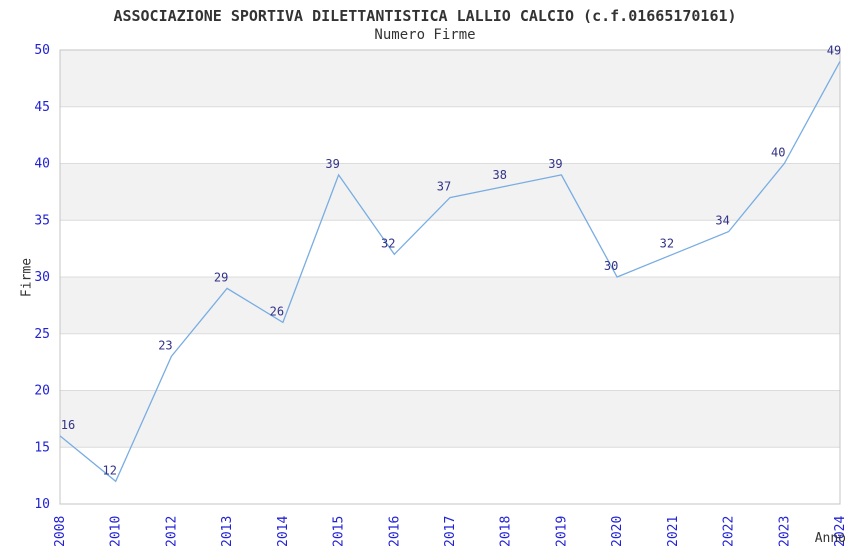 This screenshot has width=850, height=550. Describe the element at coordinates (499, 175) in the screenshot. I see `data-point-label: 38` at that location.